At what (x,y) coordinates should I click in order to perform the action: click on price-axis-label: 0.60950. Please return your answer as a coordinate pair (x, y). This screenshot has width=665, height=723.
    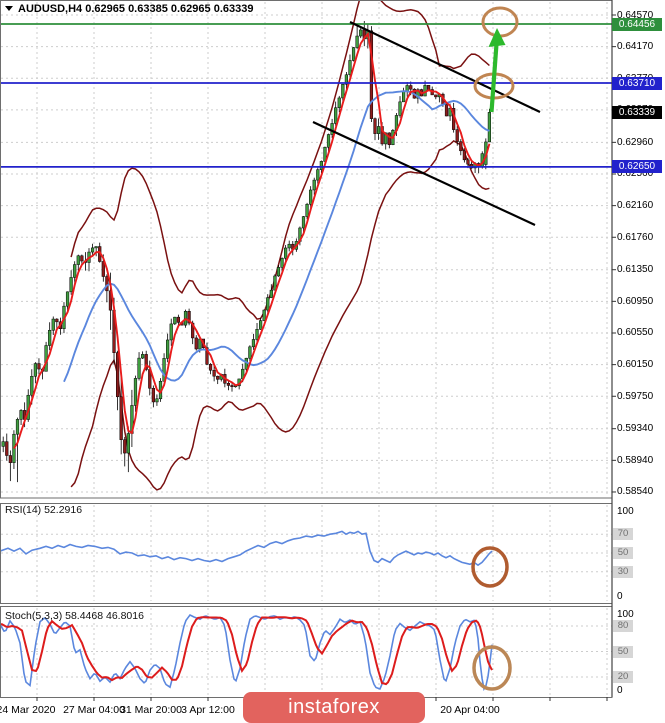
    Looking at the image, I should click on (635, 301).